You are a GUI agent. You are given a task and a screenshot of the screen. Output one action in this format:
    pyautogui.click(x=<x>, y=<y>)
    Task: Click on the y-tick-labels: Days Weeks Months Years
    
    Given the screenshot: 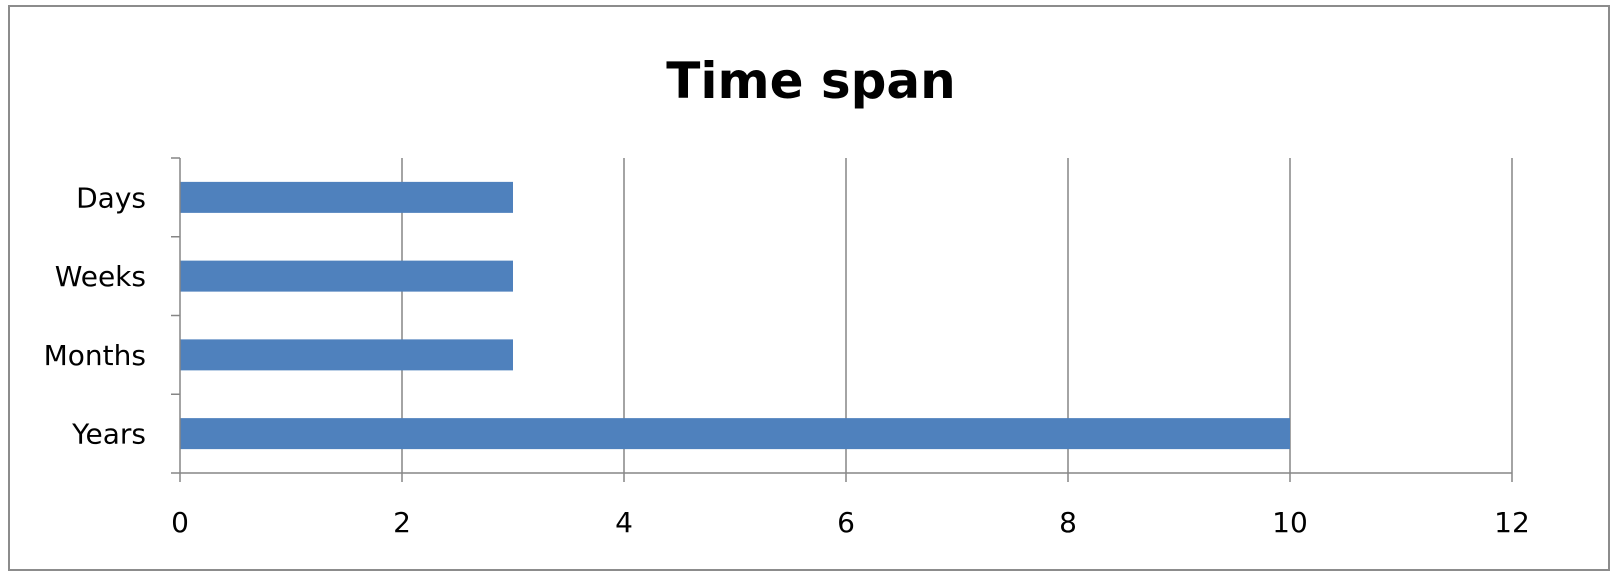 What is the action you would take?
    pyautogui.click(x=95, y=315)
    